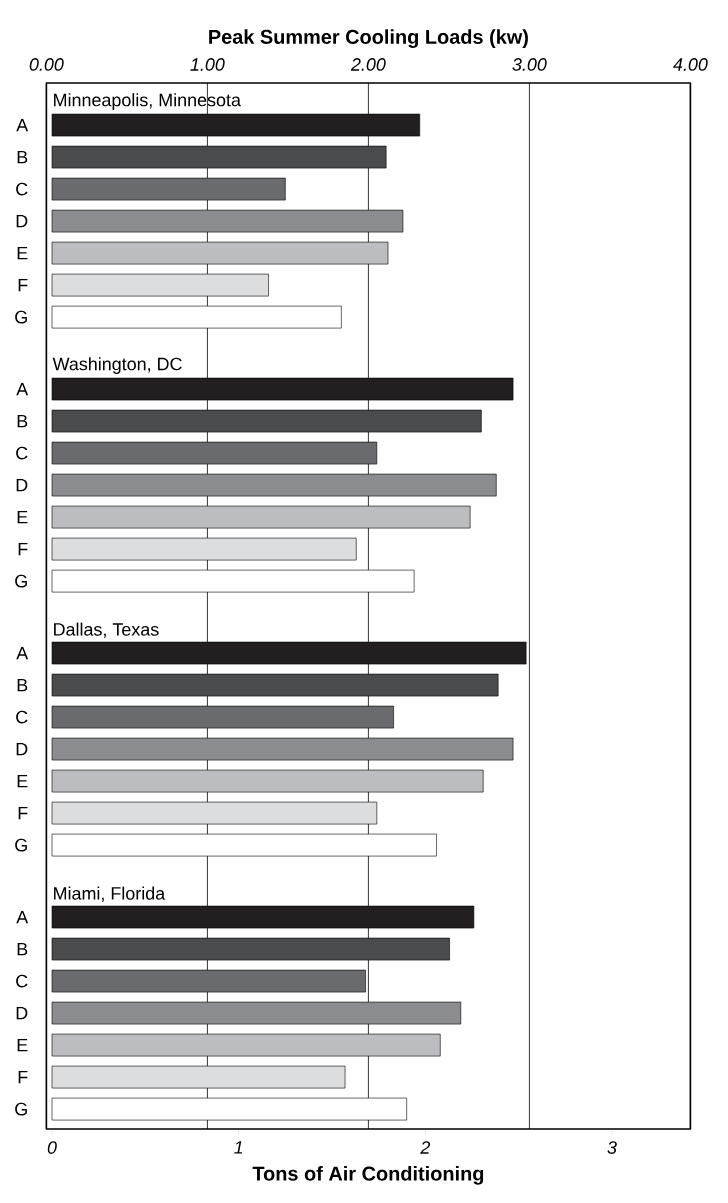 This screenshot has height=1203, width=728. I want to click on series-label: E, so click(22, 253).